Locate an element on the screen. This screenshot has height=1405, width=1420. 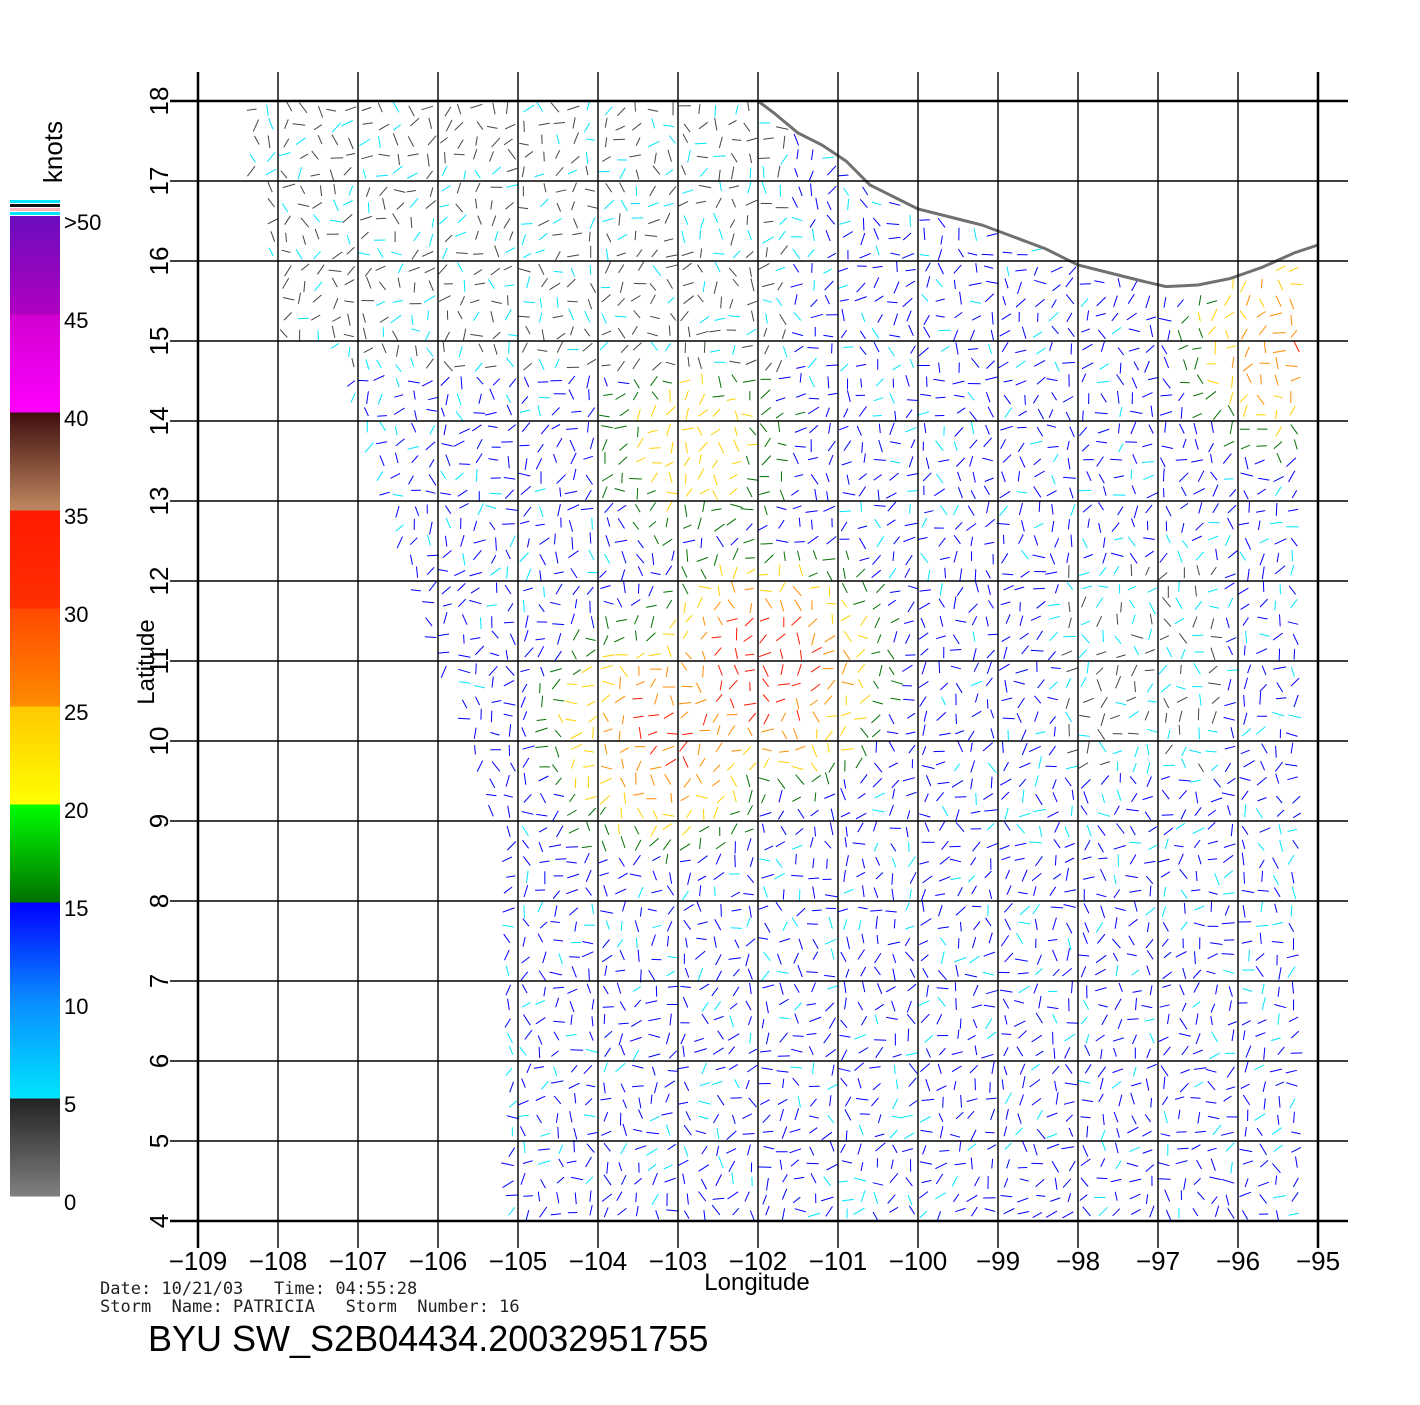
colorbar-segment is located at coordinates (35, 951).